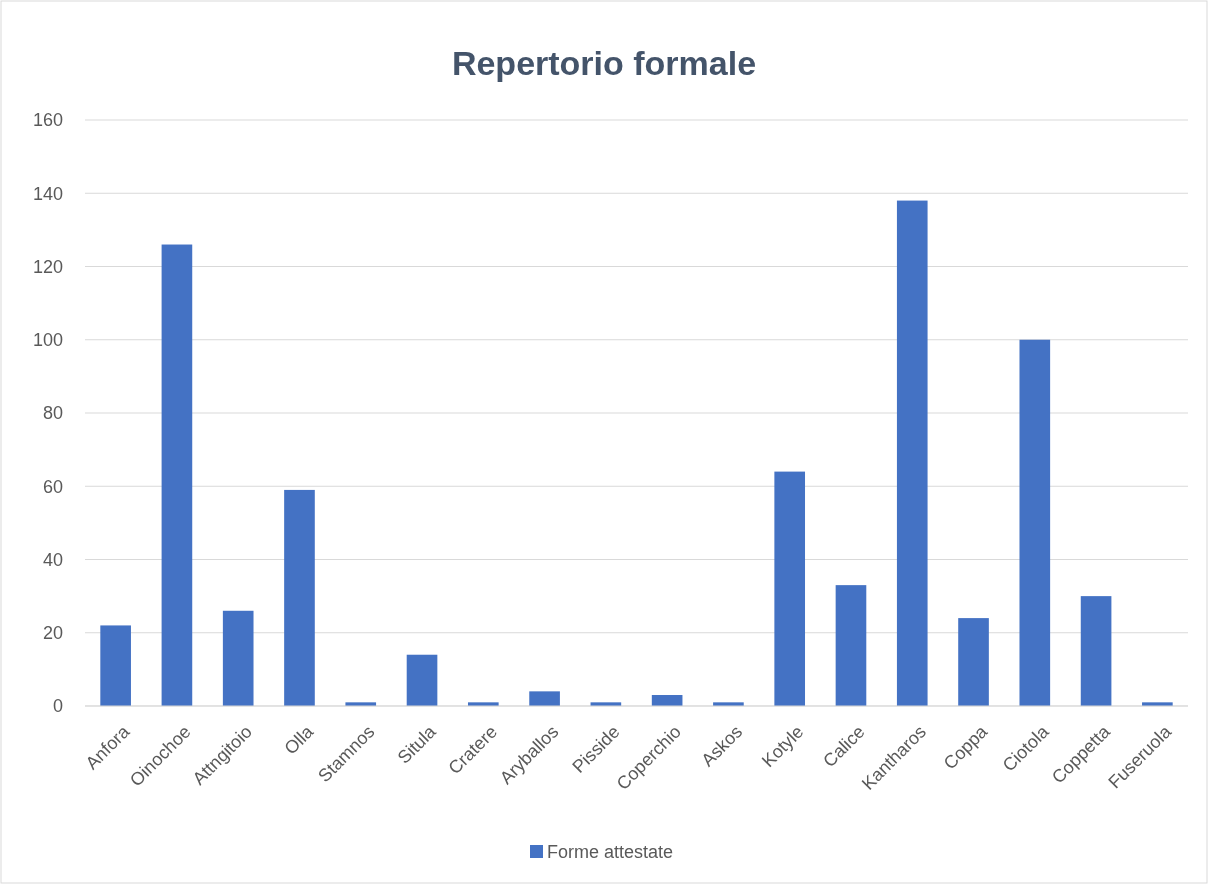 The height and width of the screenshot is (884, 1208). I want to click on y-tick-label: 20, so click(52, 633).